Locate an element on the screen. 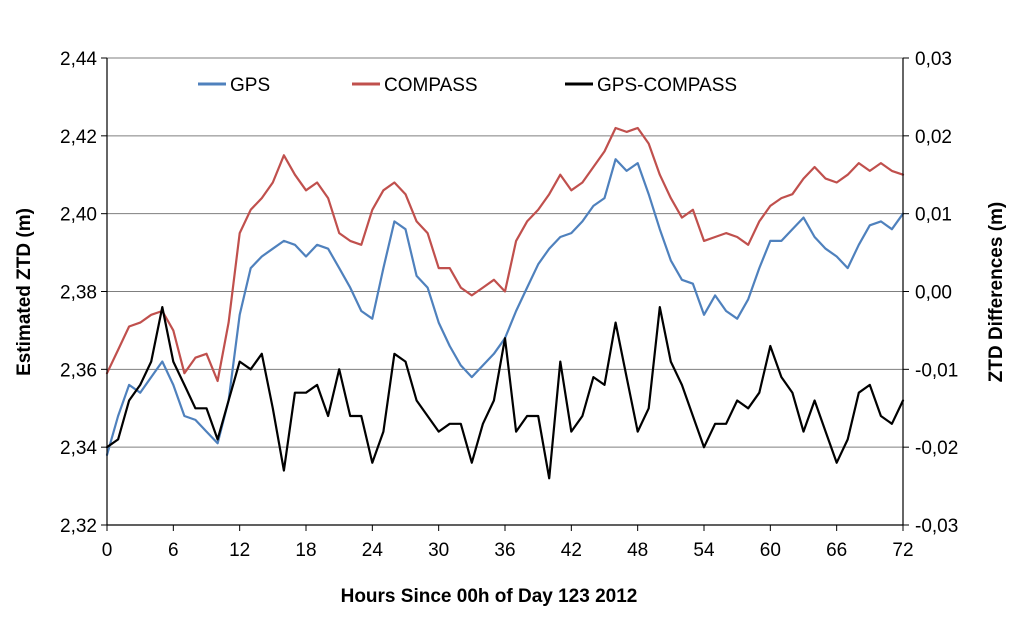 The width and height of the screenshot is (1024, 632). legend: GPS COMPASS GPS-COMPASS is located at coordinates (467, 85).